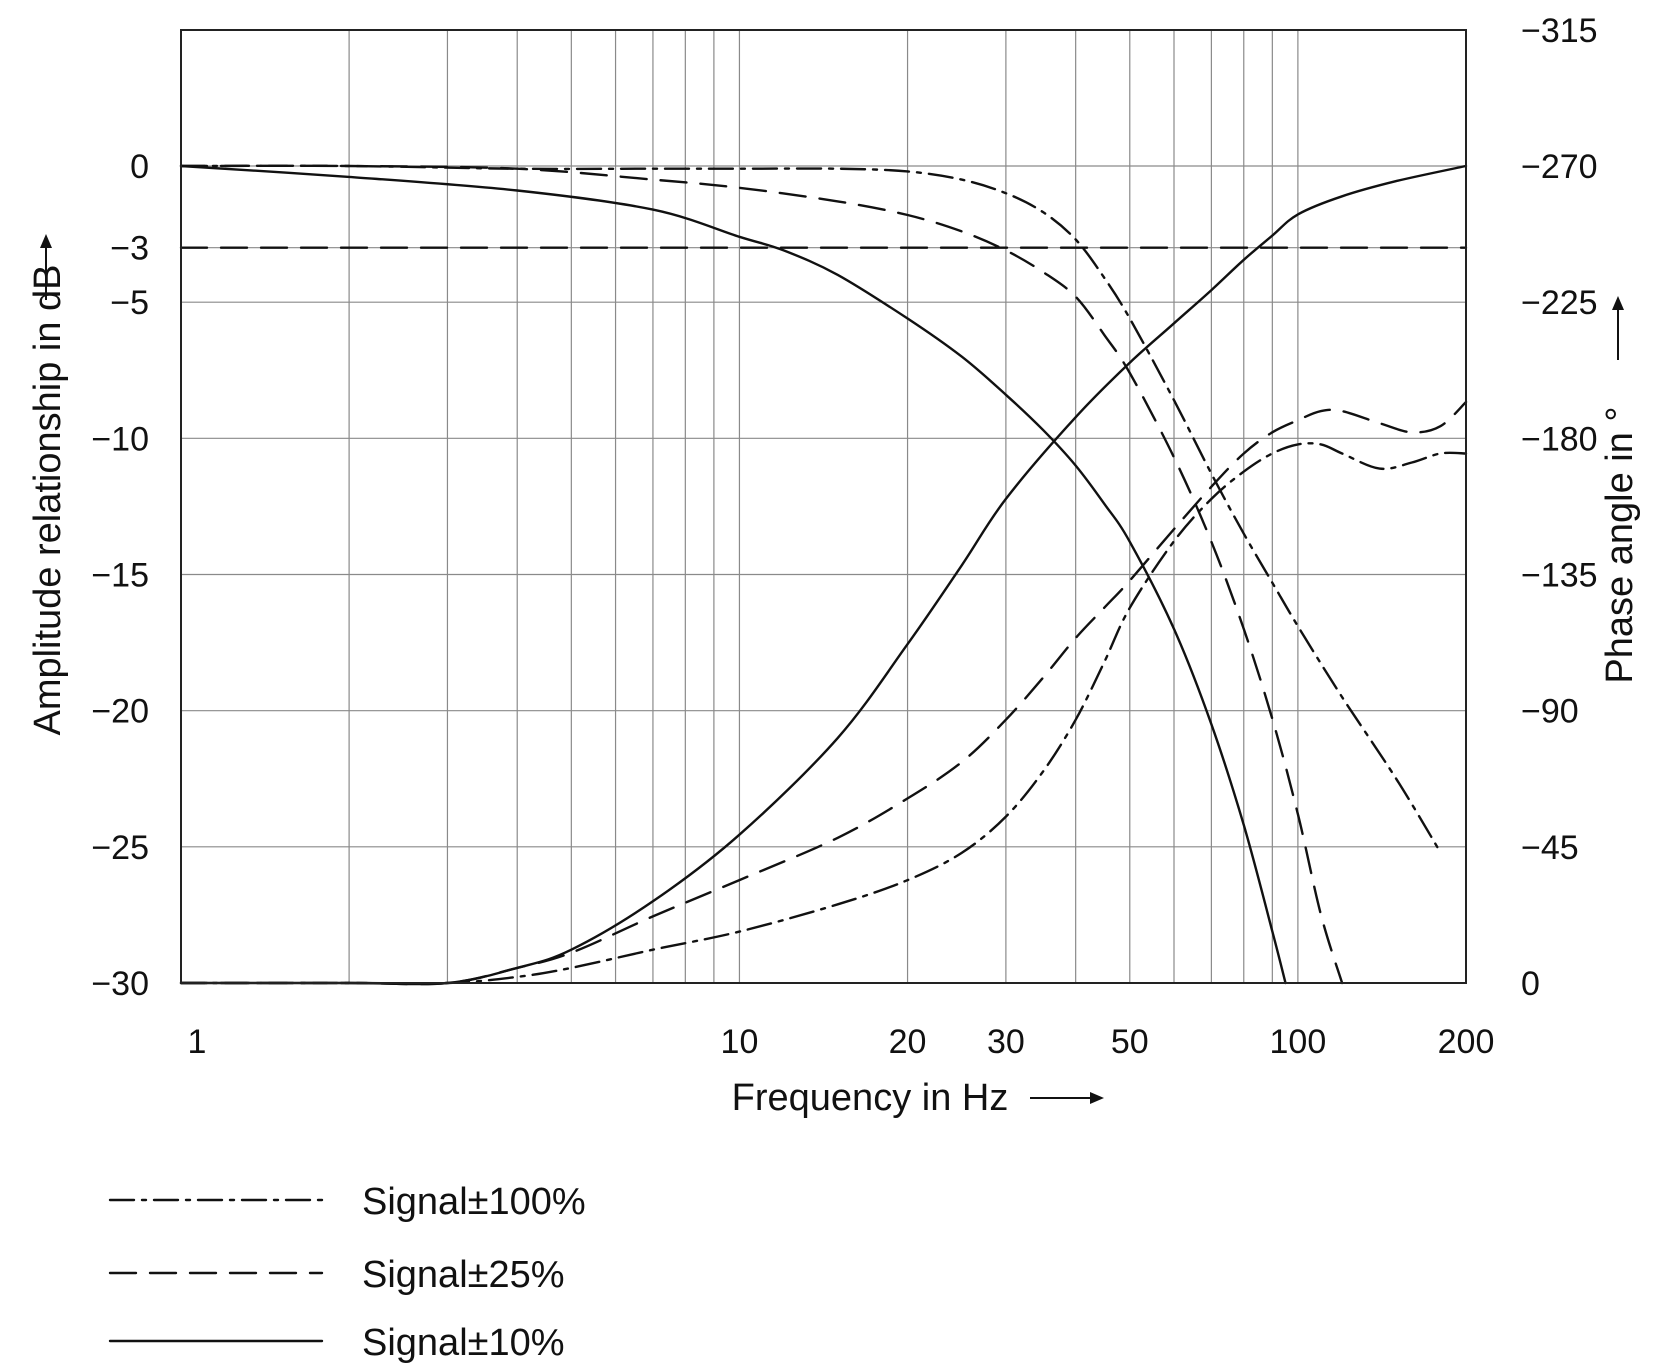  Describe the element at coordinates (129, 303) in the screenshot. I see `y-tick-label: −5` at that location.